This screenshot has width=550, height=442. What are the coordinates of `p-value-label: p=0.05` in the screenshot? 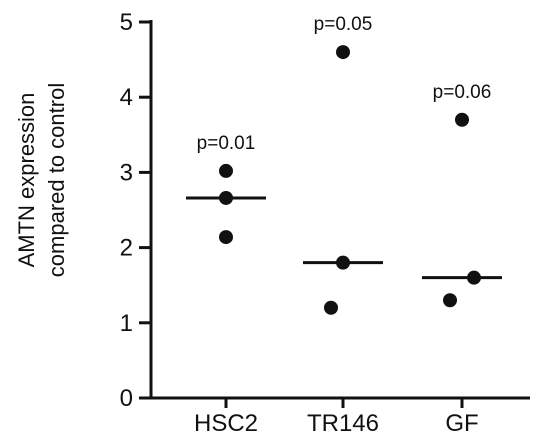 It's located at (343, 24).